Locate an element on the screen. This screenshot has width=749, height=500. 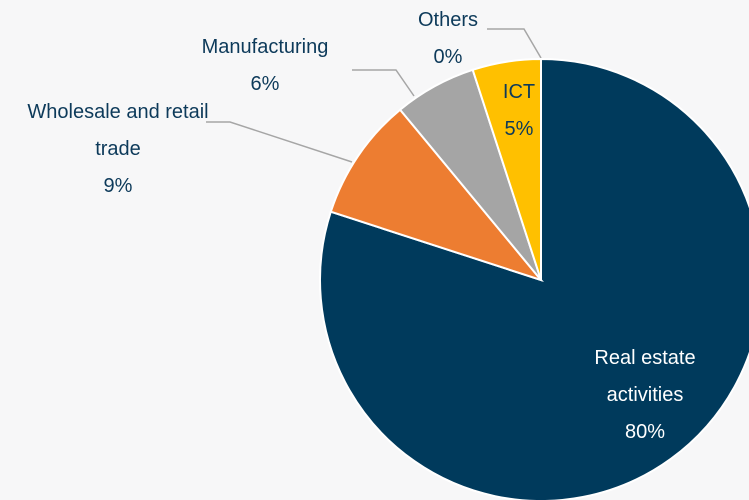
slice-label: Wholesale and retail trade 9% is located at coordinates (118, 149).